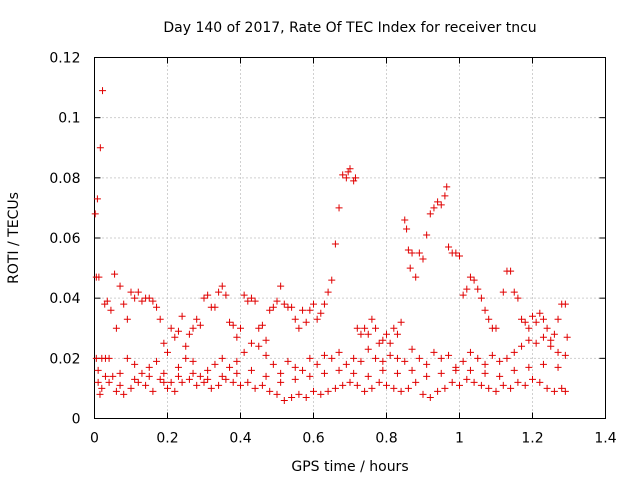  What do you see at coordinates (69, 119) in the screenshot?
I see `y-tick-label: 0.1` at bounding box center [69, 119].